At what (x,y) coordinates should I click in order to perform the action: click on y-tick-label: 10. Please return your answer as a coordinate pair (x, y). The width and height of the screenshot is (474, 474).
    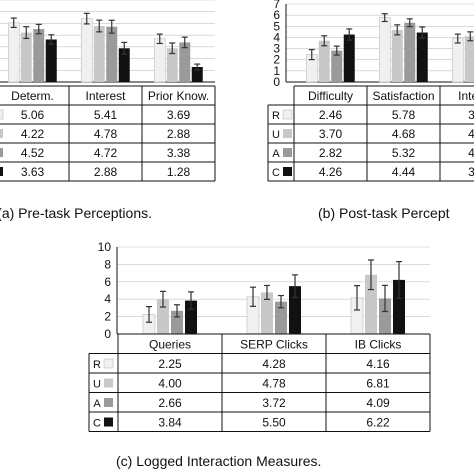
    Looking at the image, I should click on (105, 247).